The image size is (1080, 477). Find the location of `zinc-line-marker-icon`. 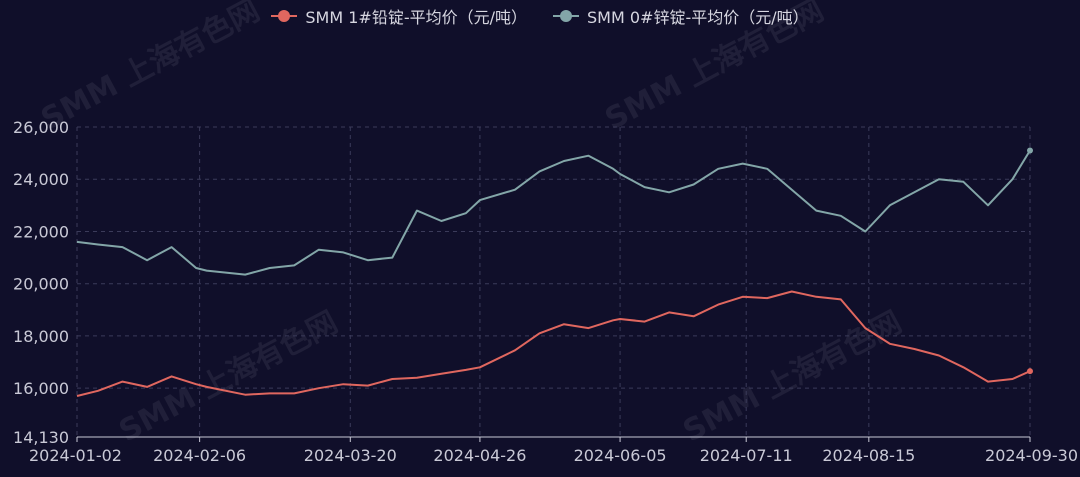

zinc-line-marker-icon is located at coordinates (566, 16).